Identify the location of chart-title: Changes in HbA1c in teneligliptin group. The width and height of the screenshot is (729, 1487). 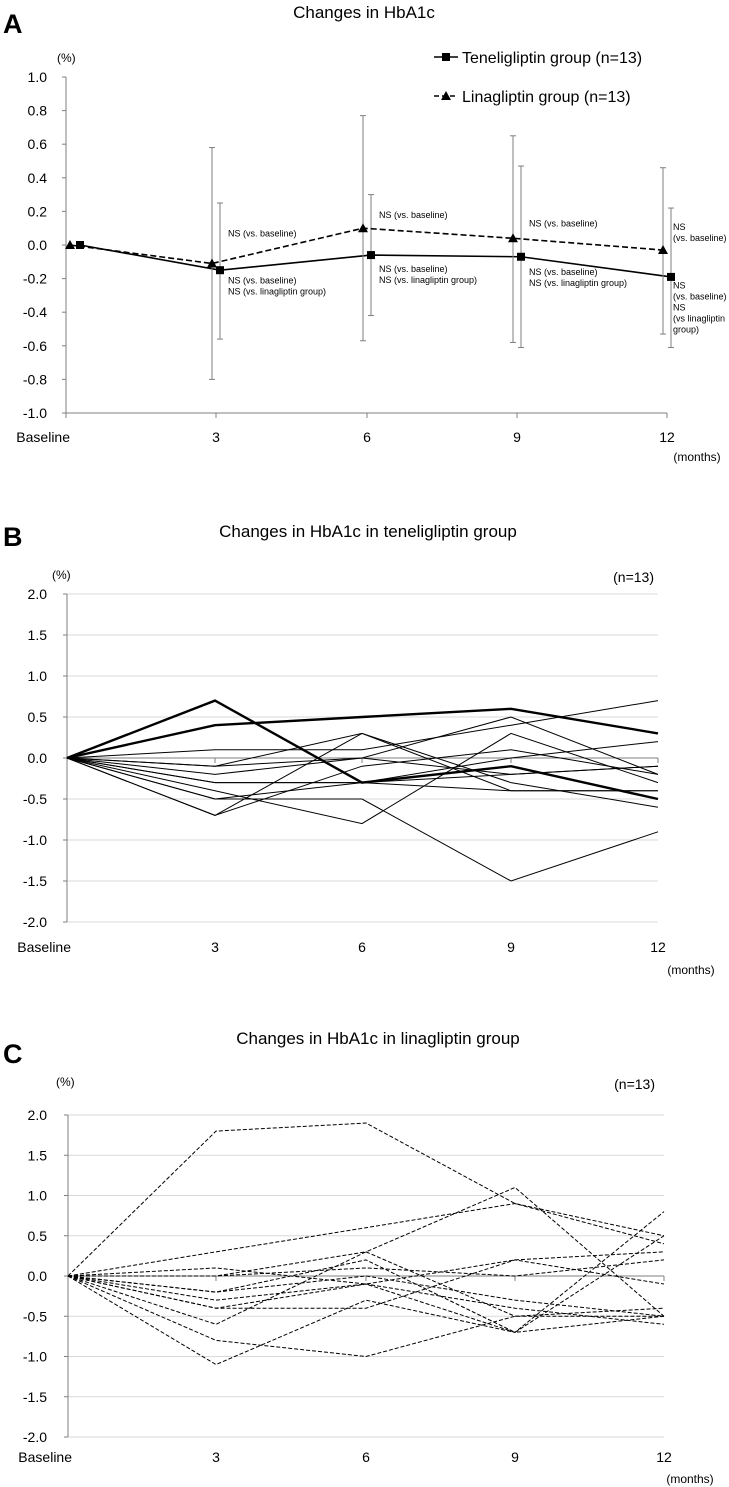
(368, 531).